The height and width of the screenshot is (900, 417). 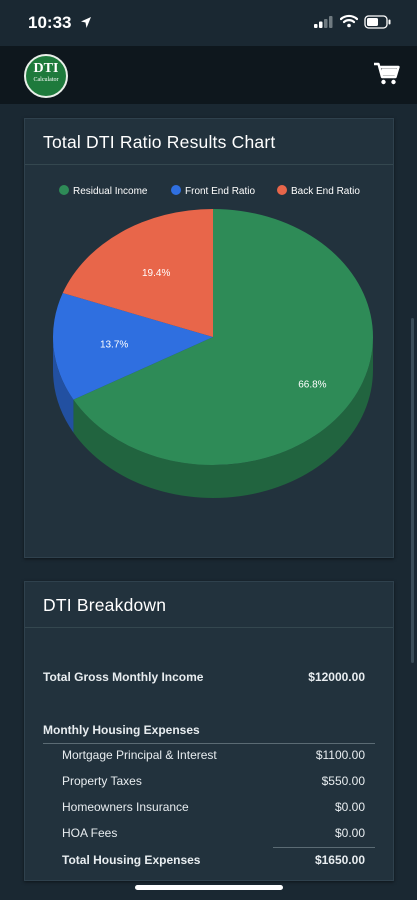 I want to click on table-row: Homeowners Insurance $0.00, so click(x=210, y=811).